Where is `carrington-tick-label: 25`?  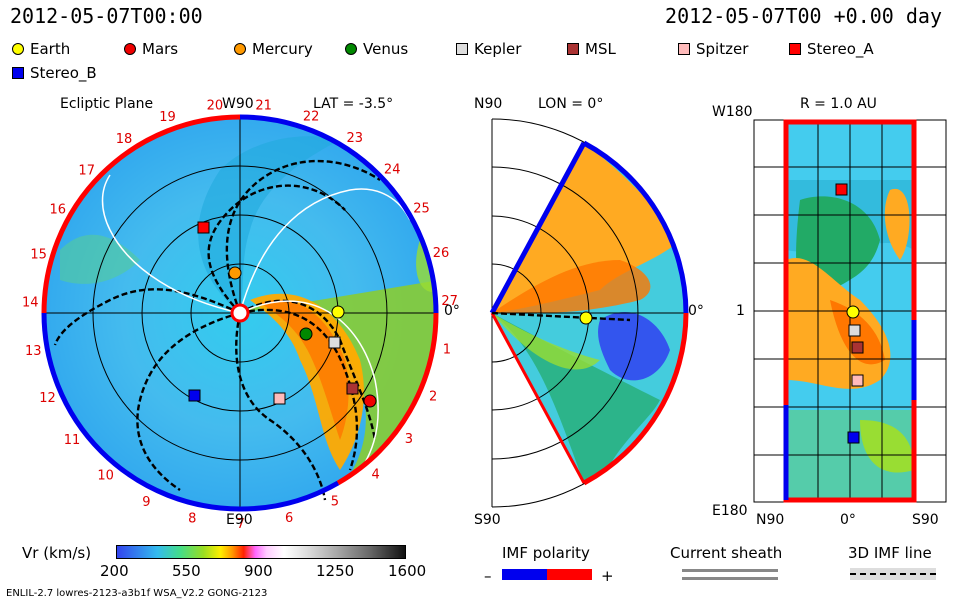 carrington-tick-label: 25 is located at coordinates (421, 208).